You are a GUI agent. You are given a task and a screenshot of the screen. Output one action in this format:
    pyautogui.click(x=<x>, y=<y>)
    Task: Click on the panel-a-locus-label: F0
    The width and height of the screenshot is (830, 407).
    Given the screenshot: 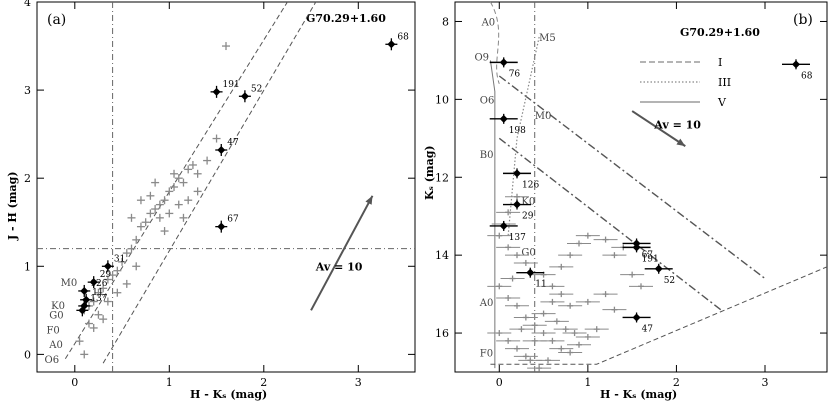 What is the action you would take?
    pyautogui.click(x=52, y=331)
    